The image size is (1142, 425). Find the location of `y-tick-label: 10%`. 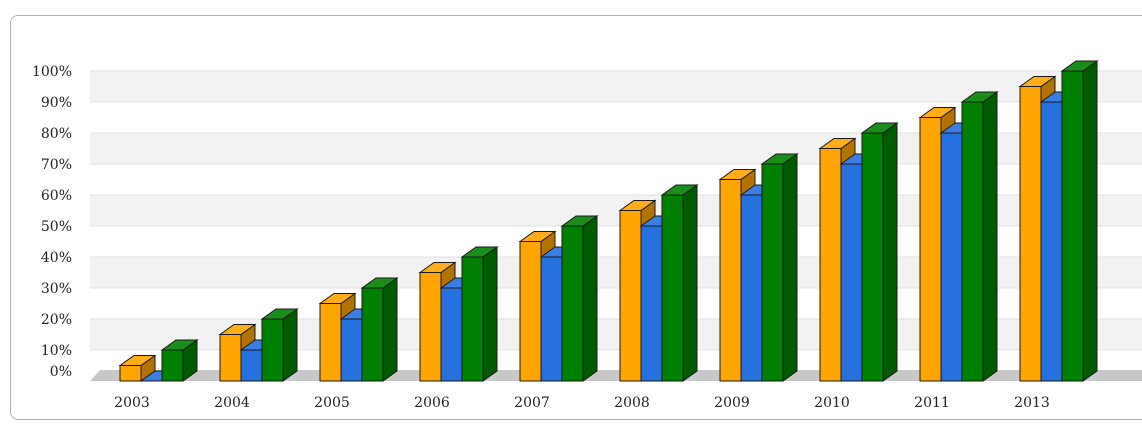

y-tick-label: 10% is located at coordinates (56, 351).